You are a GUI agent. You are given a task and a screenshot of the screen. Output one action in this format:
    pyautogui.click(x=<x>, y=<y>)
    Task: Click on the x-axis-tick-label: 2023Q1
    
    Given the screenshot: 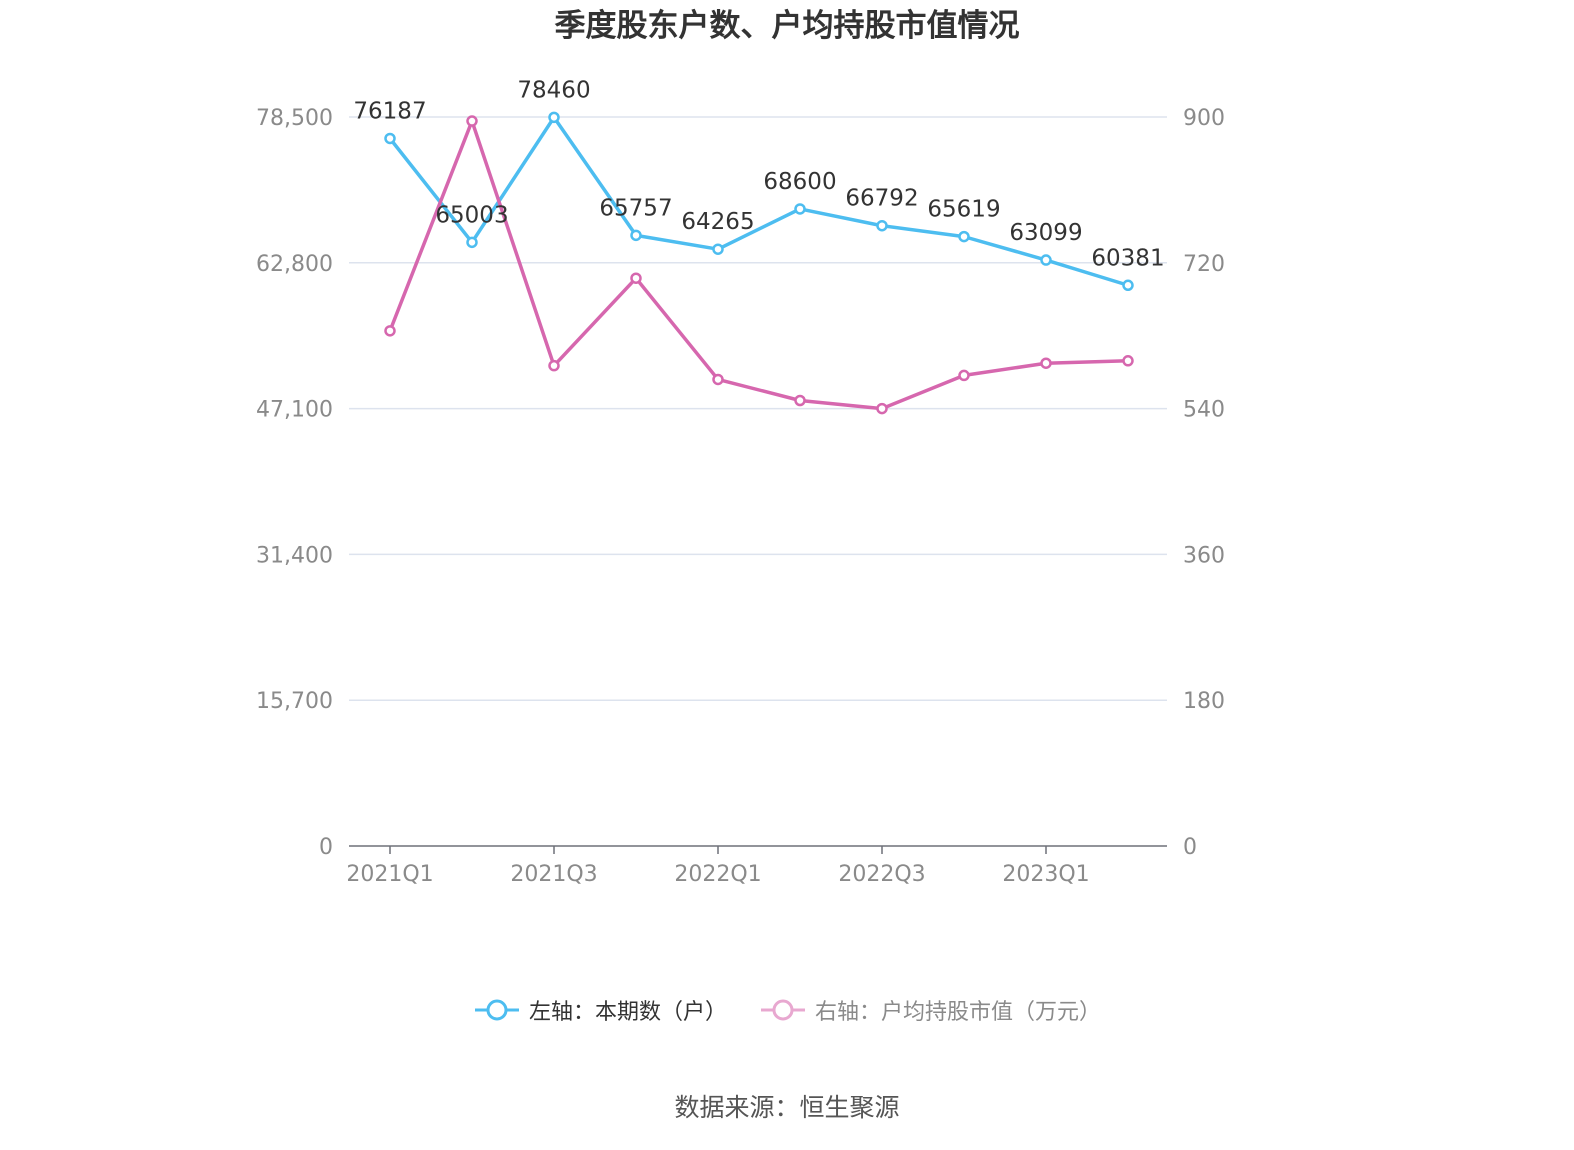 What is the action you would take?
    pyautogui.click(x=1045, y=874)
    